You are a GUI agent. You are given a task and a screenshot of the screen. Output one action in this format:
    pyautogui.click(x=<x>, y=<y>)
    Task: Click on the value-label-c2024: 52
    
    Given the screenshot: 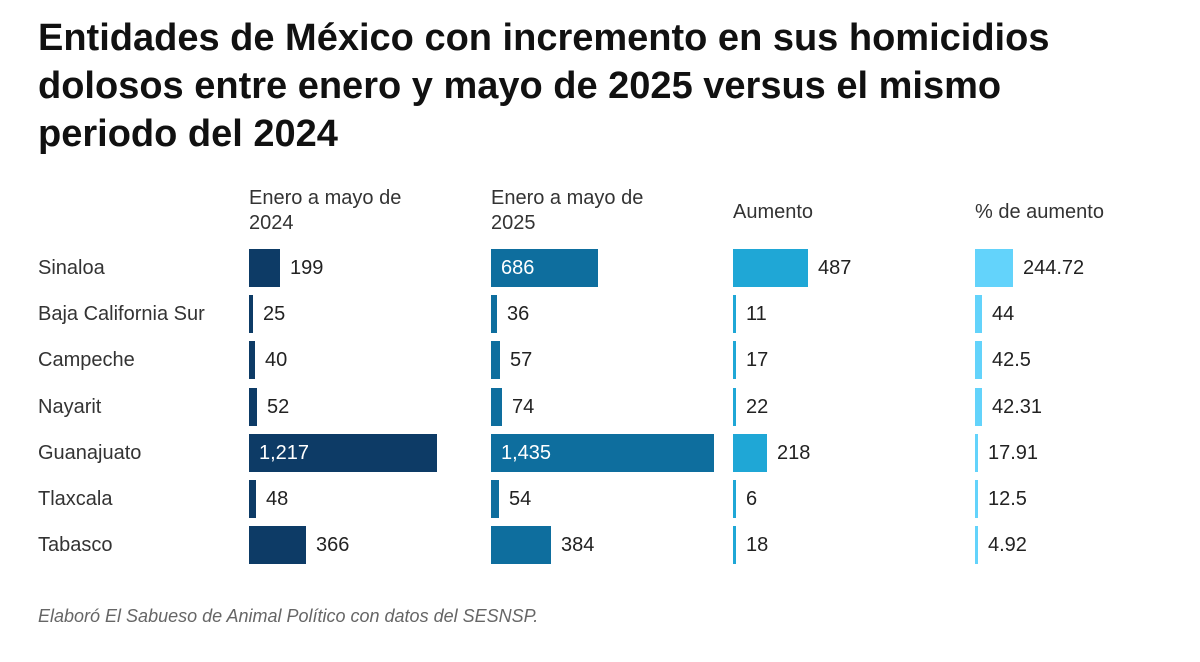 What is the action you would take?
    pyautogui.click(x=278, y=406)
    